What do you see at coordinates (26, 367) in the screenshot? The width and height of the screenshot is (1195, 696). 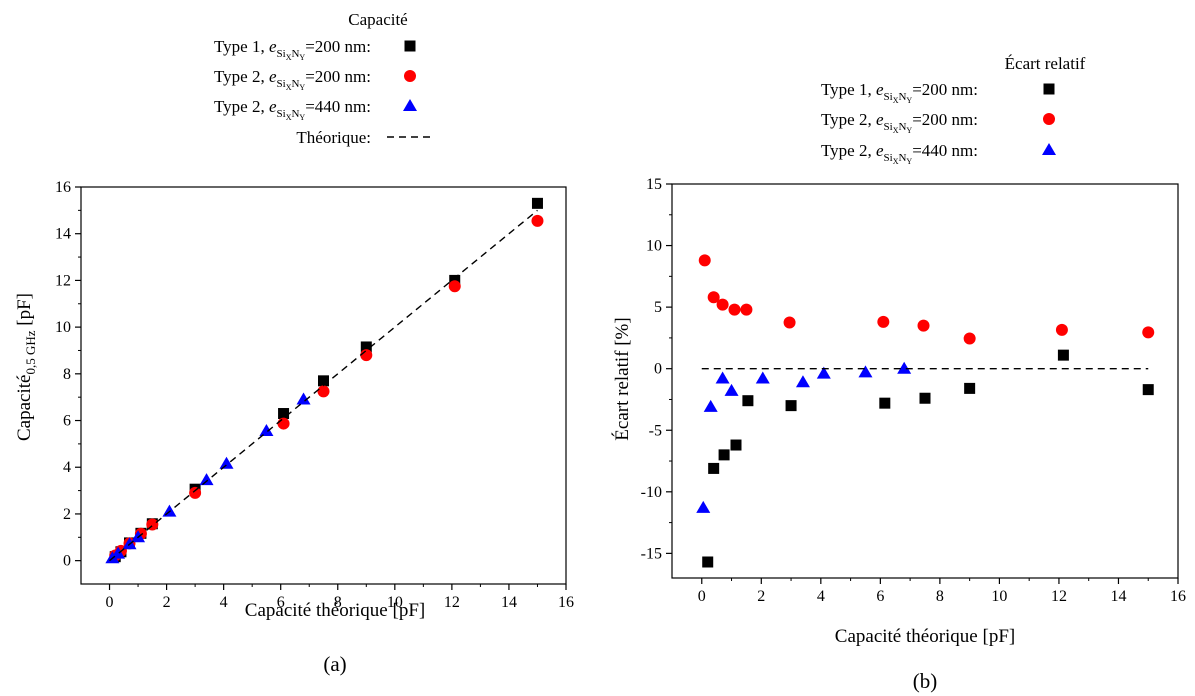 I see `y-axis-label-a: Capacité0,5 GHz [pF]` at bounding box center [26, 367].